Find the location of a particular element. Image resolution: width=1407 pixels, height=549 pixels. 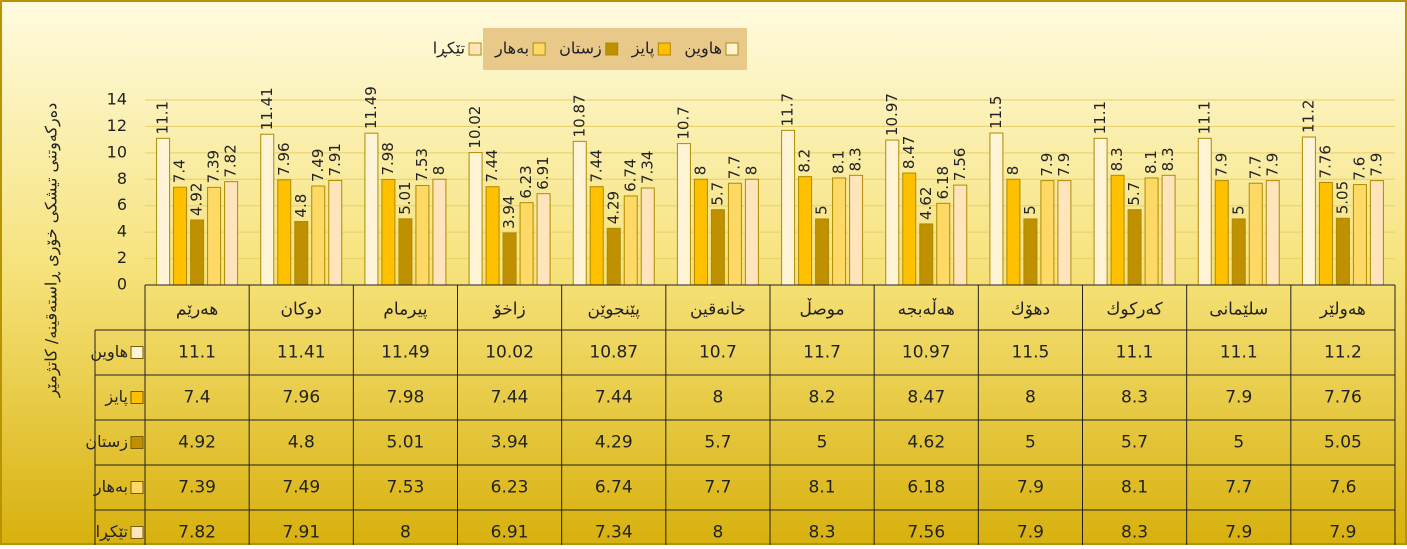

table-cell: 7.7 is located at coordinates (1238, 488).